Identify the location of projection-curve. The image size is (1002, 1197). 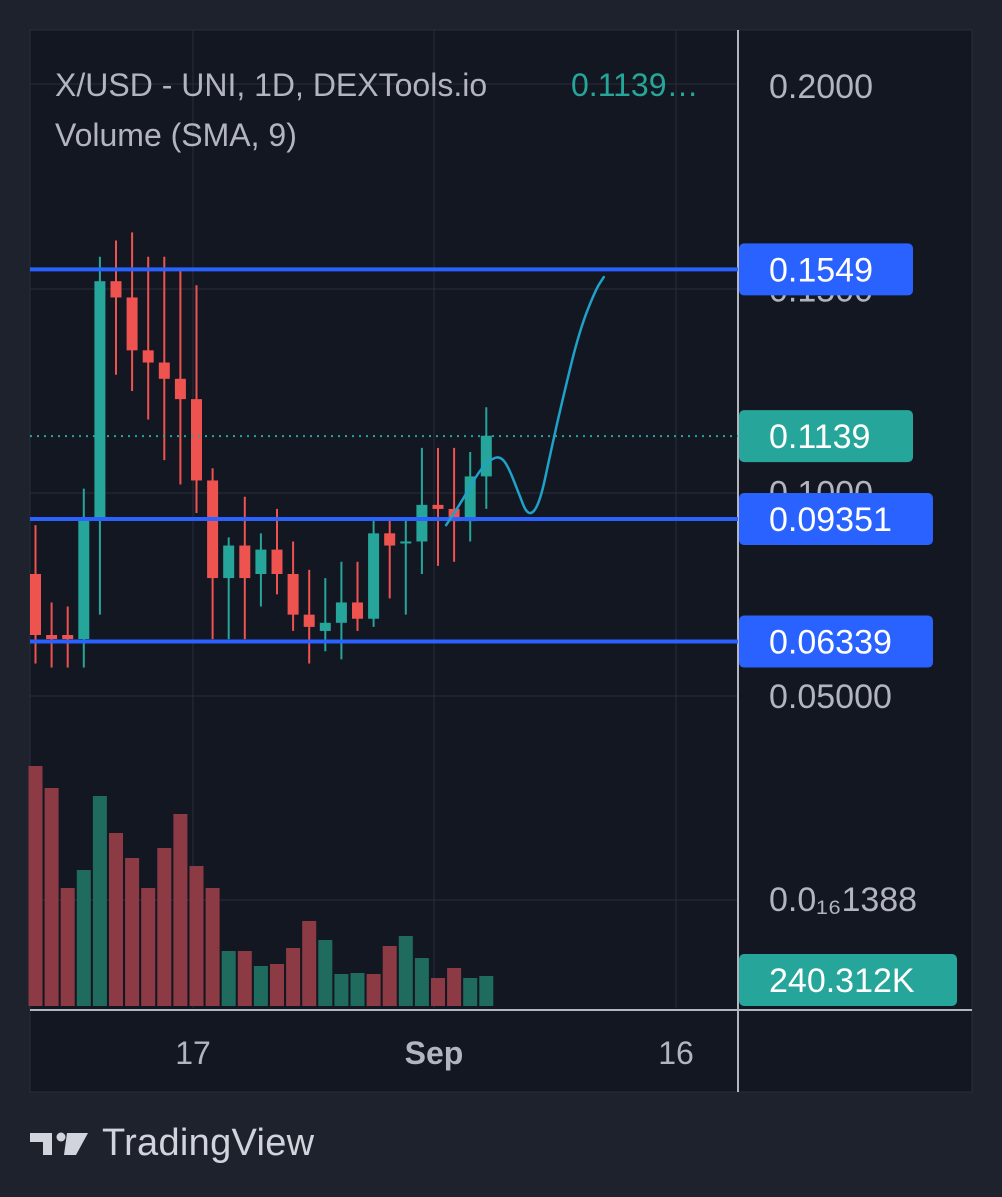
(525, 401).